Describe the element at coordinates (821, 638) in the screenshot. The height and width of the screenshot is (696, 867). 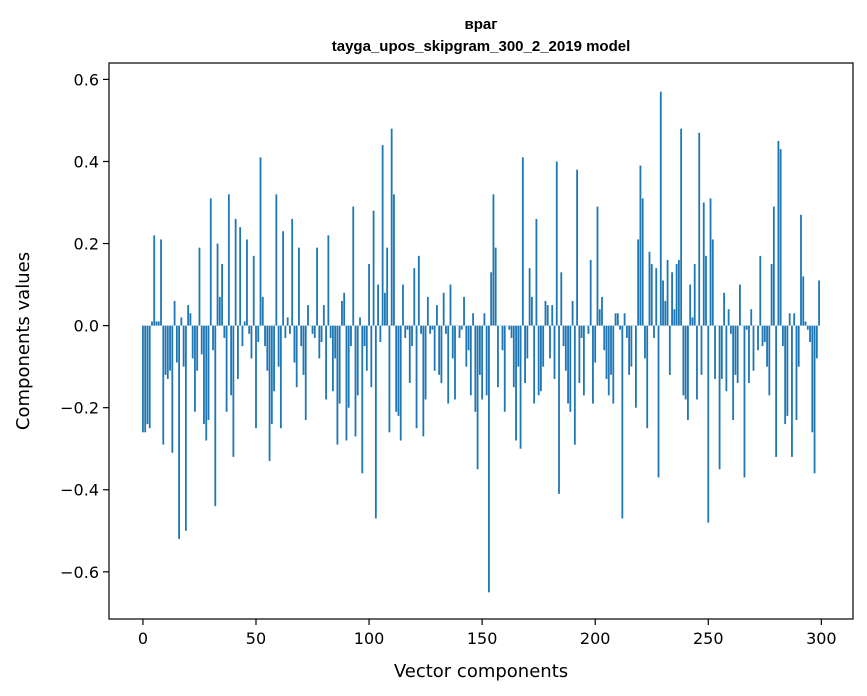
I see `x-tick-label: 300` at that location.